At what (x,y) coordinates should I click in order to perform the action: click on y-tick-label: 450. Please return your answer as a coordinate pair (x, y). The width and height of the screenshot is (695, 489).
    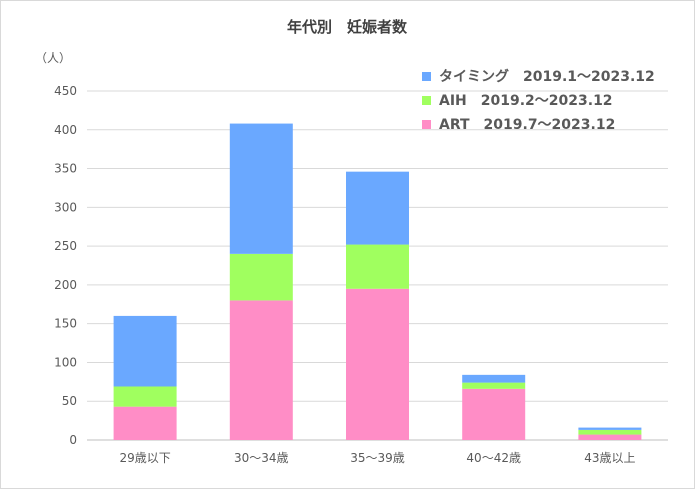
    Looking at the image, I should click on (65, 91).